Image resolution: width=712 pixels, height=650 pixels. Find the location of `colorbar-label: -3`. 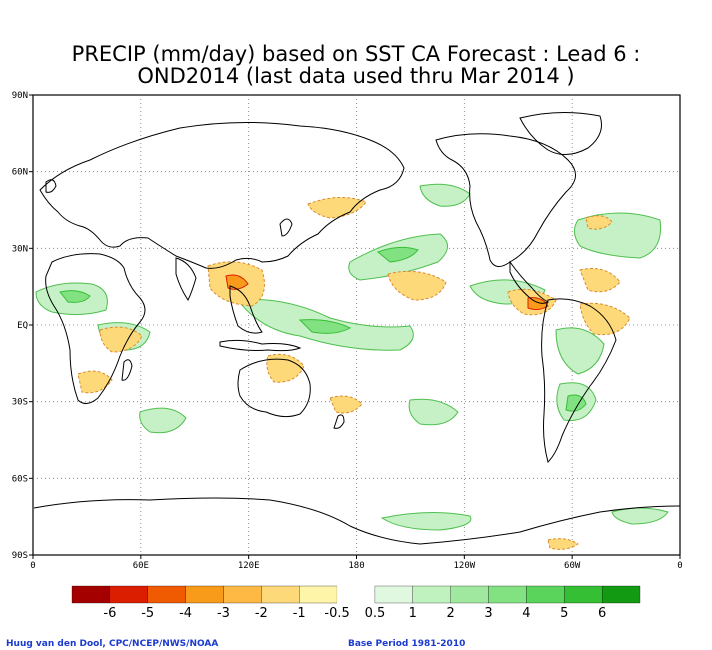

colorbar-label: -3 is located at coordinates (223, 613).